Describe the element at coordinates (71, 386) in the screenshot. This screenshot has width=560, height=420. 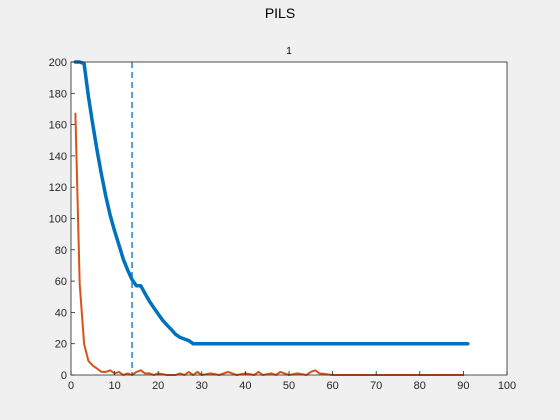
I see `x-tick-label: 0` at that location.